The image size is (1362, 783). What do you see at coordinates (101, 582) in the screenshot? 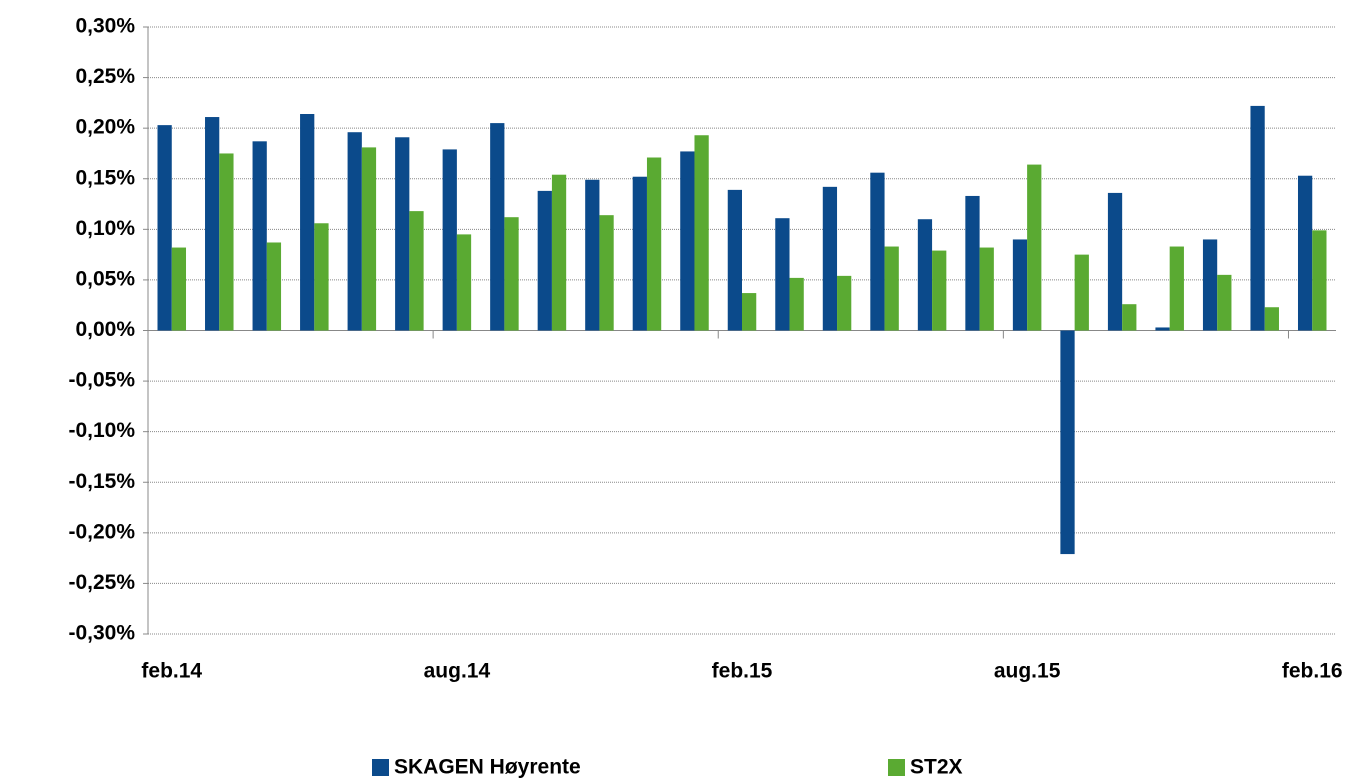
I see `y-tick-label: -0,25%` at bounding box center [101, 582].